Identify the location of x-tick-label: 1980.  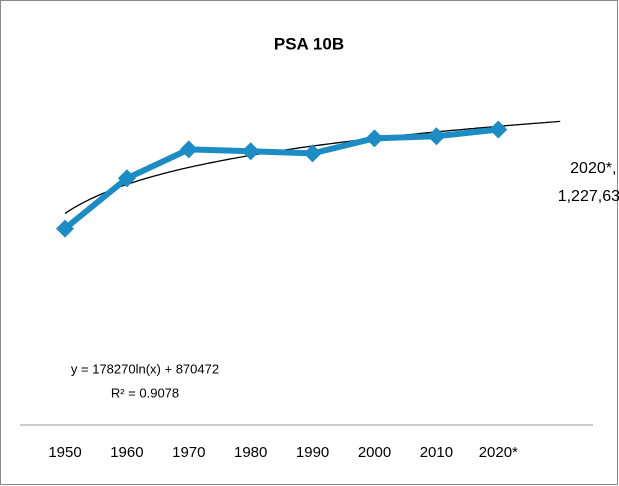
(250, 452).